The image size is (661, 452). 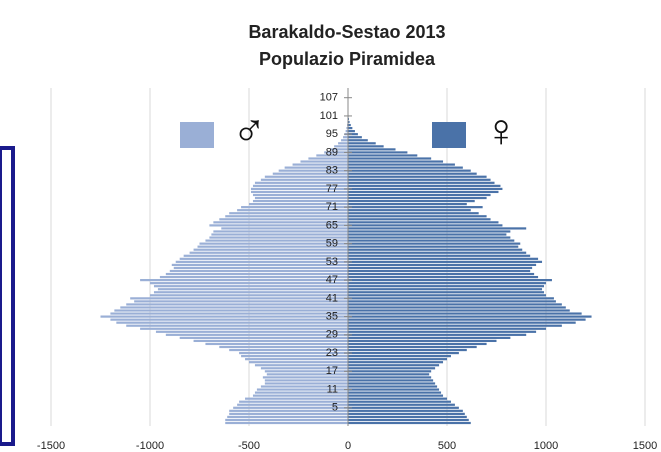 What do you see at coordinates (51, 446) in the screenshot?
I see `x-tick-label: -1500` at bounding box center [51, 446].